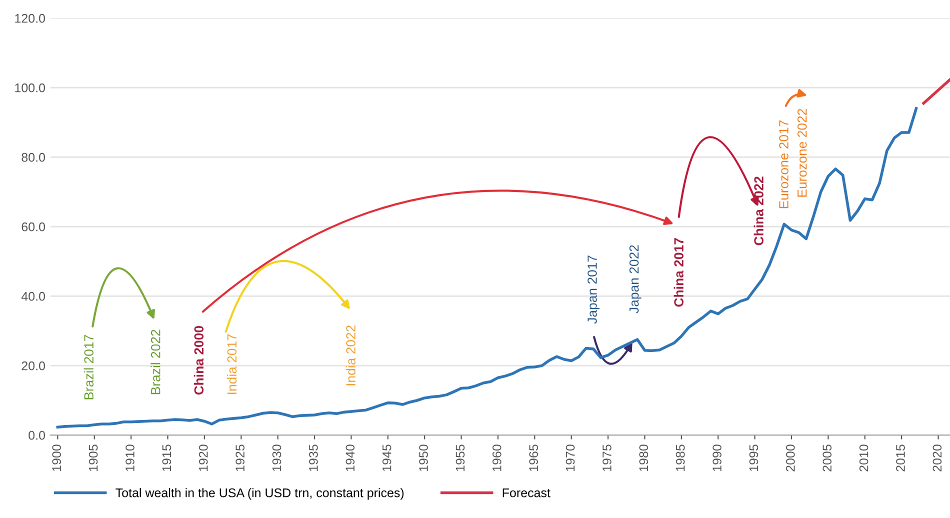  Describe the element at coordinates (533, 457) in the screenshot. I see `x-tick-label: 1965` at that location.